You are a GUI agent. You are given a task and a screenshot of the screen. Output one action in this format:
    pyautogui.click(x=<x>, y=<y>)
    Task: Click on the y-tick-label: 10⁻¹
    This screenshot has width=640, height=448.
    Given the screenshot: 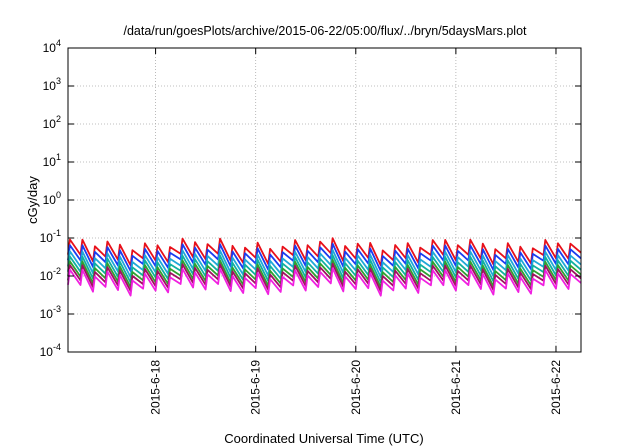 What is the action you would take?
    pyautogui.click(x=50, y=236)
    